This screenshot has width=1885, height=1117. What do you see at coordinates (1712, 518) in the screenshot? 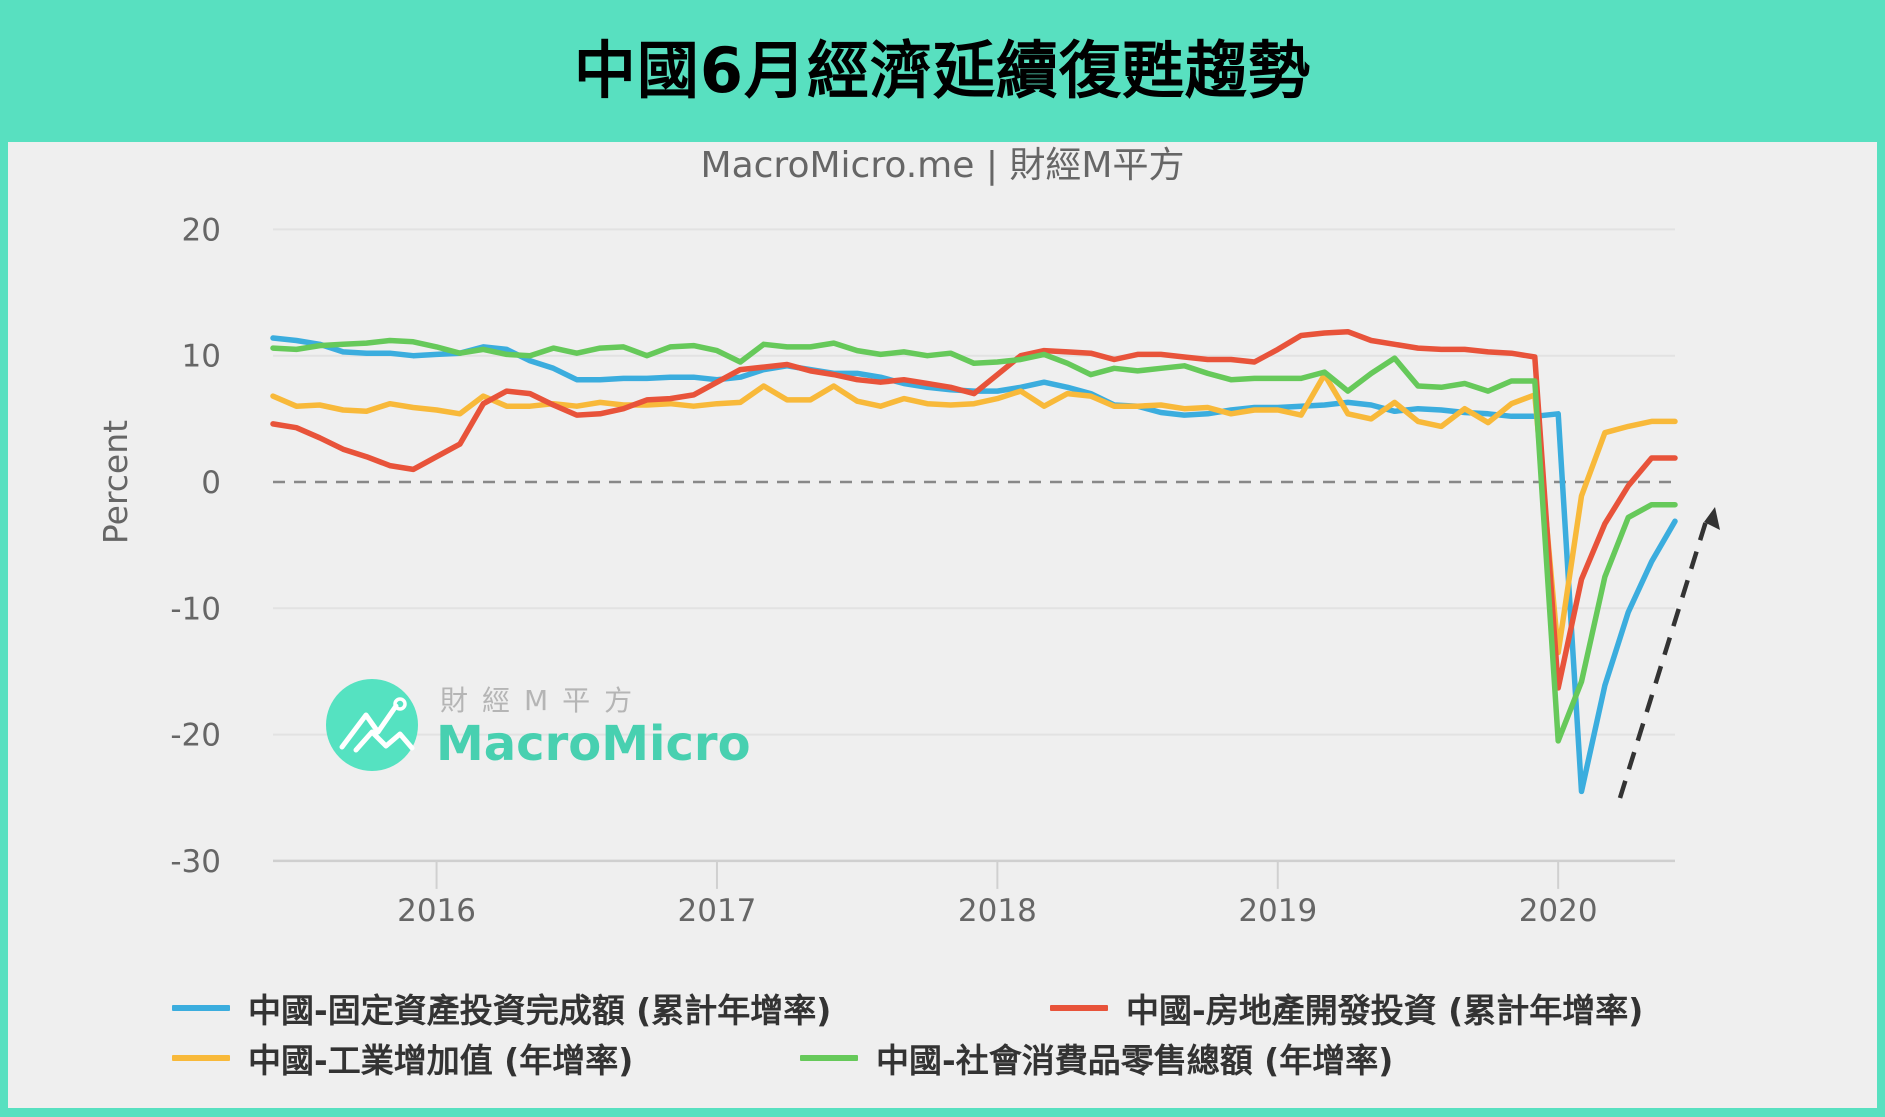
I see `arrow-head-icon` at bounding box center [1712, 518].